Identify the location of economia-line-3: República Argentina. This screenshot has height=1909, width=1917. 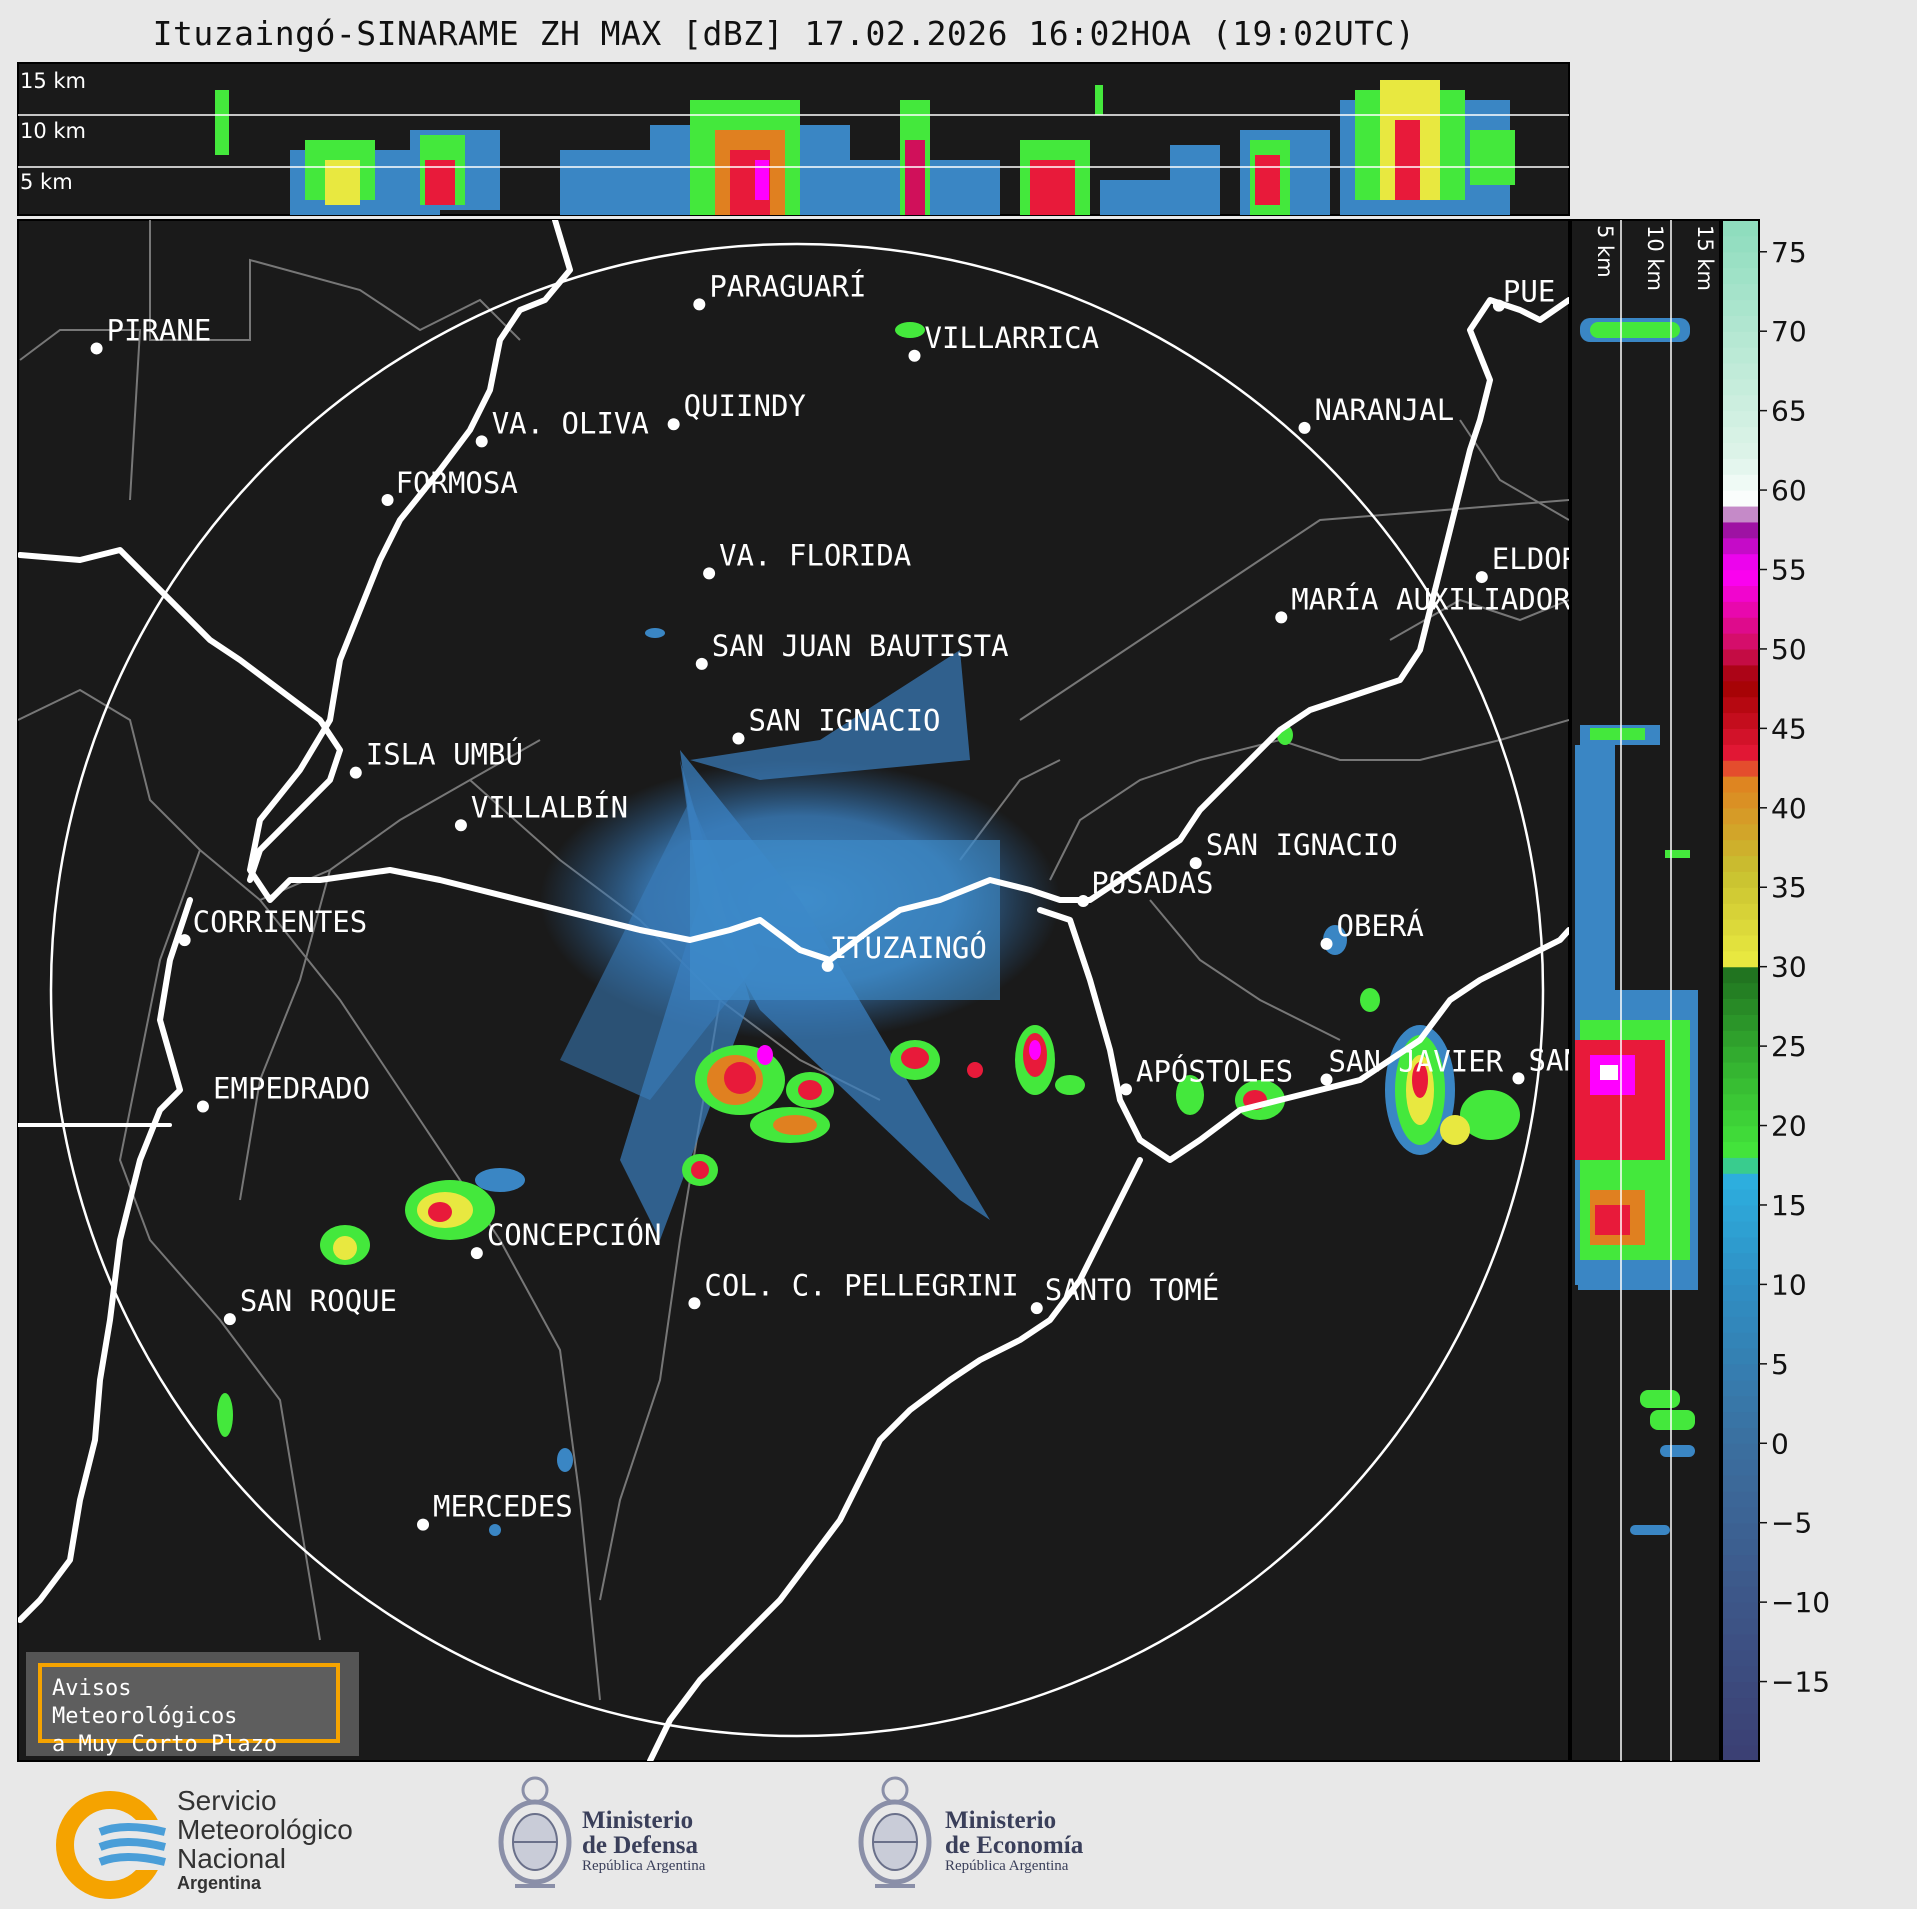
(1007, 1866).